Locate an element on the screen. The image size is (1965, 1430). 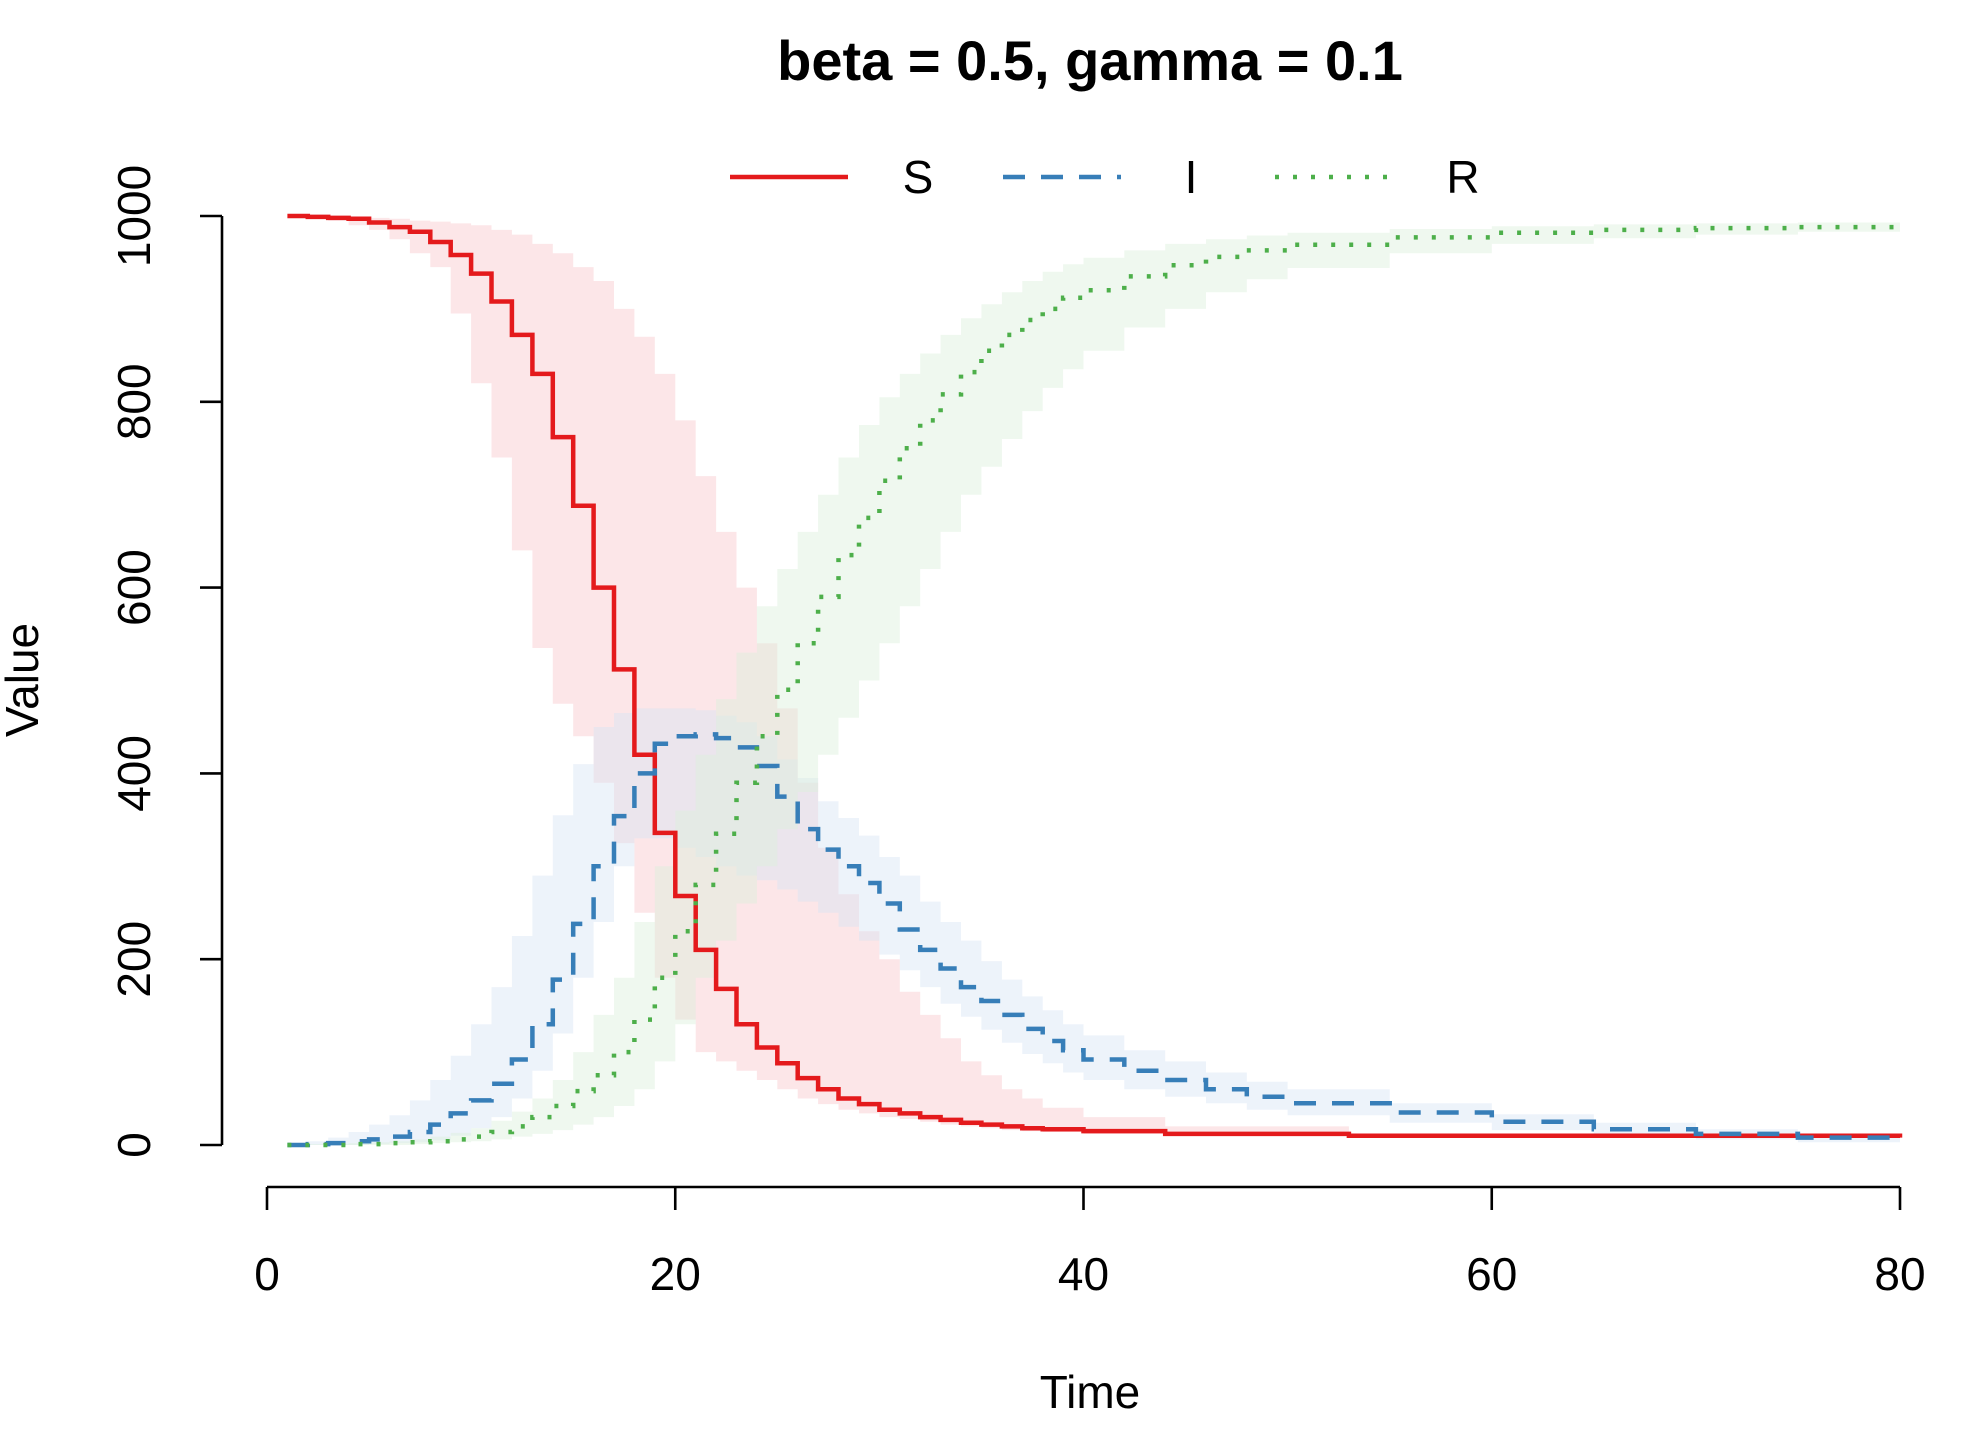
y-axis-label: Value is located at coordinates (24, 680).